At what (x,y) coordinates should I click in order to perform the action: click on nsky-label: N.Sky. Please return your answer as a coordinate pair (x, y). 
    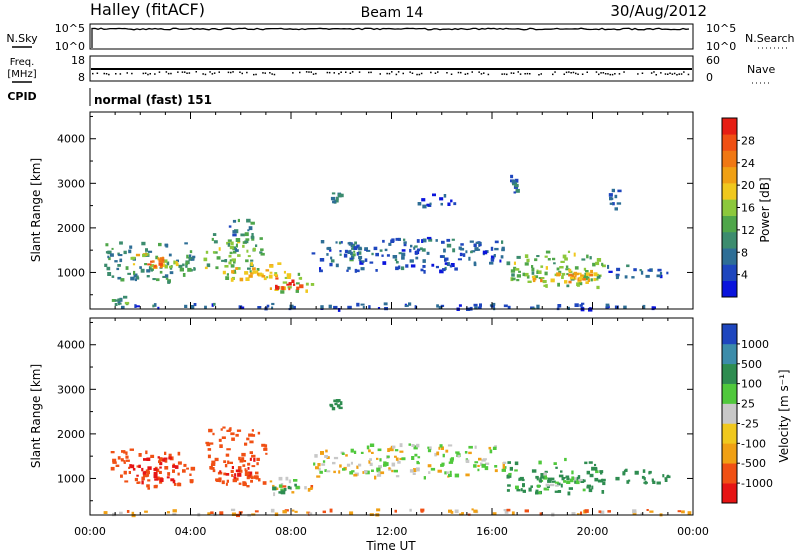
    Looking at the image, I should click on (22, 38).